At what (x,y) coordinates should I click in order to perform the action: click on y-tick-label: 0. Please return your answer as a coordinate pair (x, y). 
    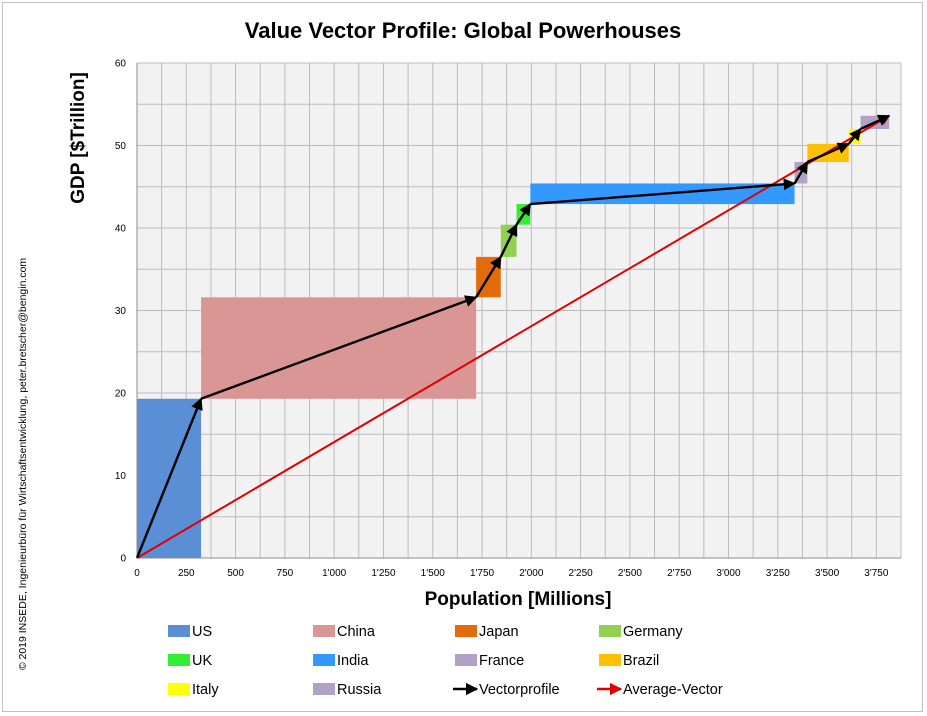
    Looking at the image, I should click on (123, 559).